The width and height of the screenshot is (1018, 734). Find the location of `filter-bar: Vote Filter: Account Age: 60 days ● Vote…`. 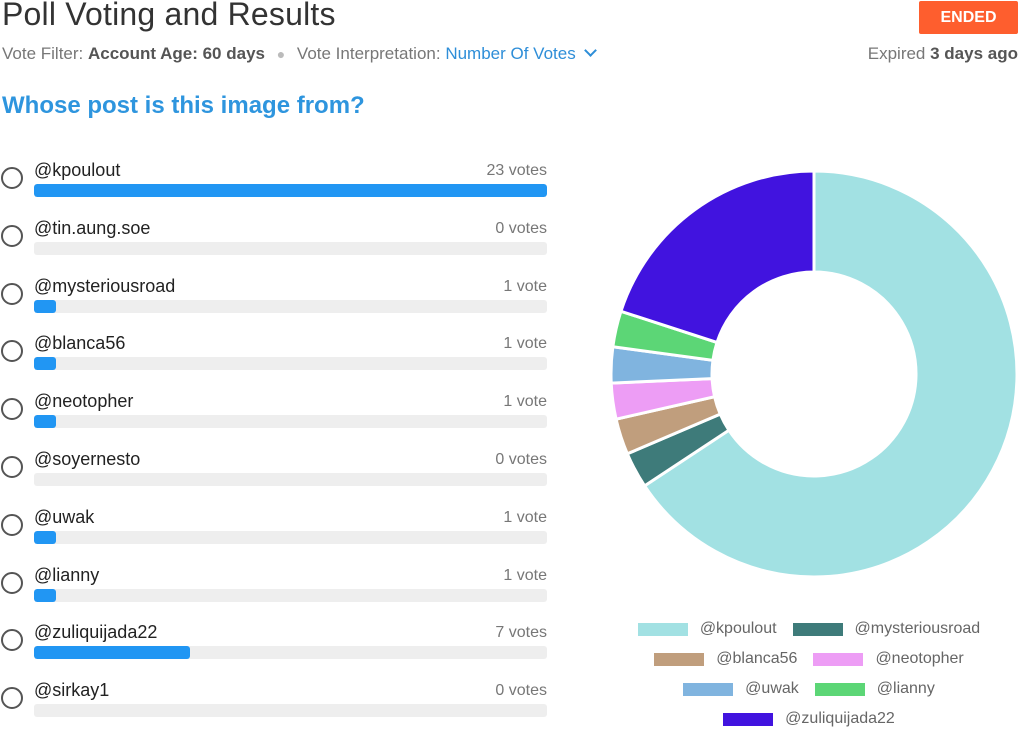

filter-bar: Vote Filter: Account Age: 60 days ● Vote… is located at coordinates (299, 54).